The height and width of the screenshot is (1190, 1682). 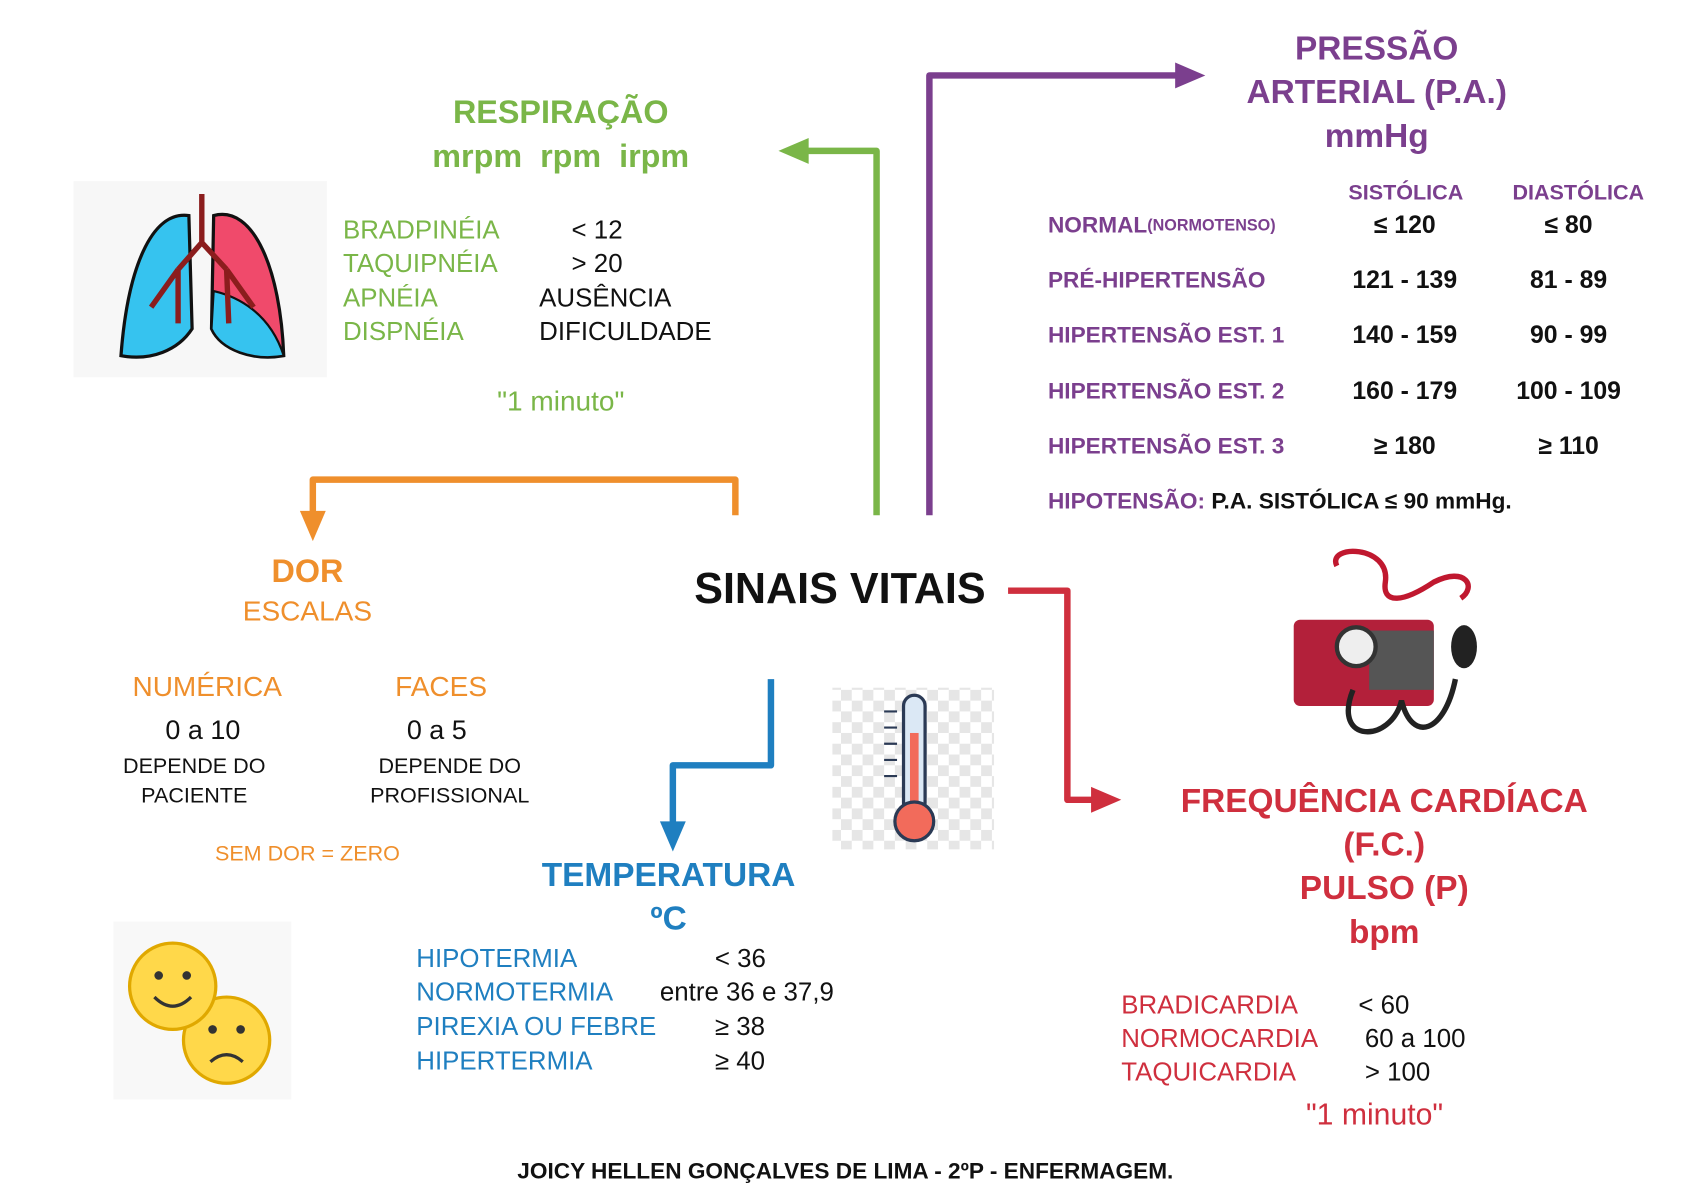 I want to click on section-title: PRESSÃO, so click(x=1376, y=48).